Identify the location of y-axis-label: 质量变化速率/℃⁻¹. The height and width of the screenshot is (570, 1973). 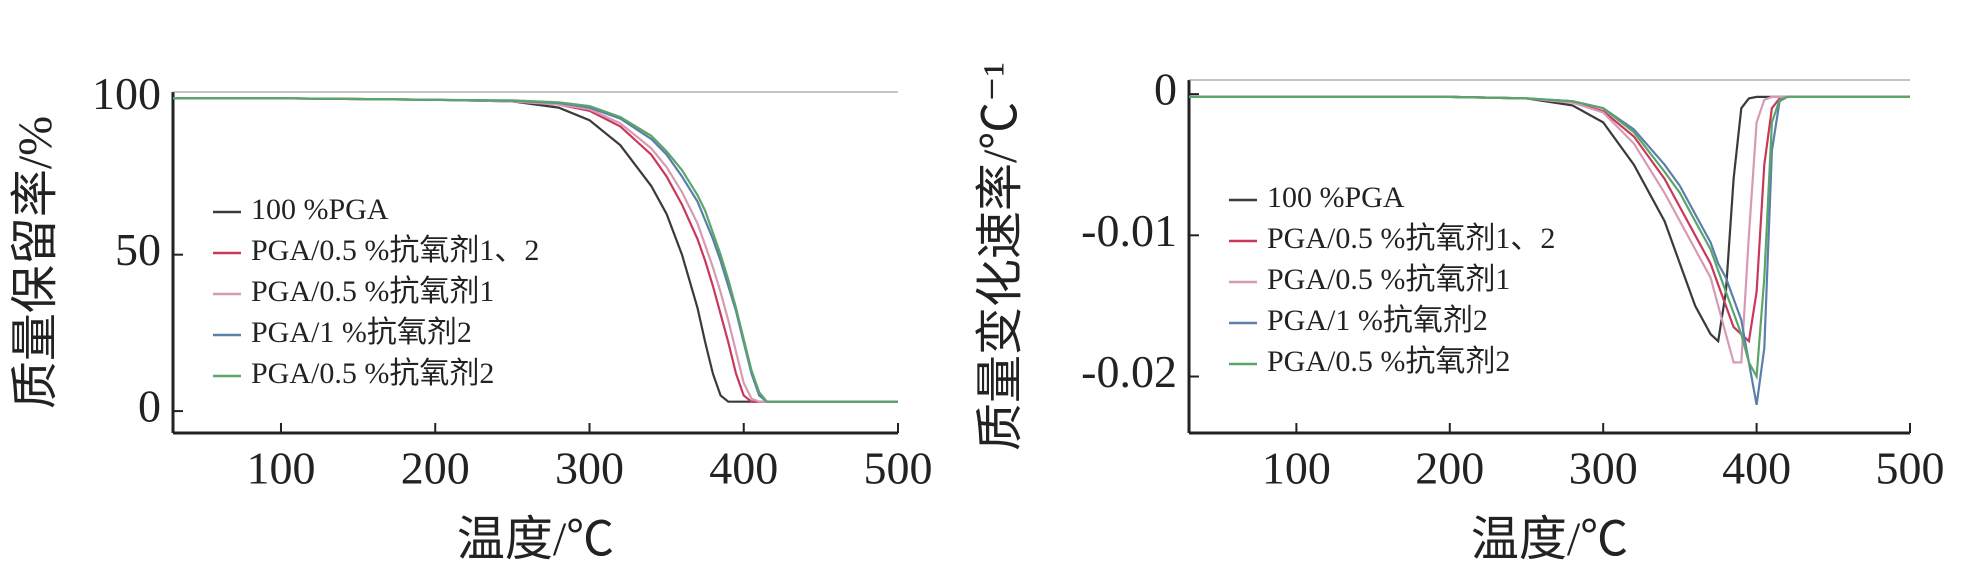
(1000, 256).